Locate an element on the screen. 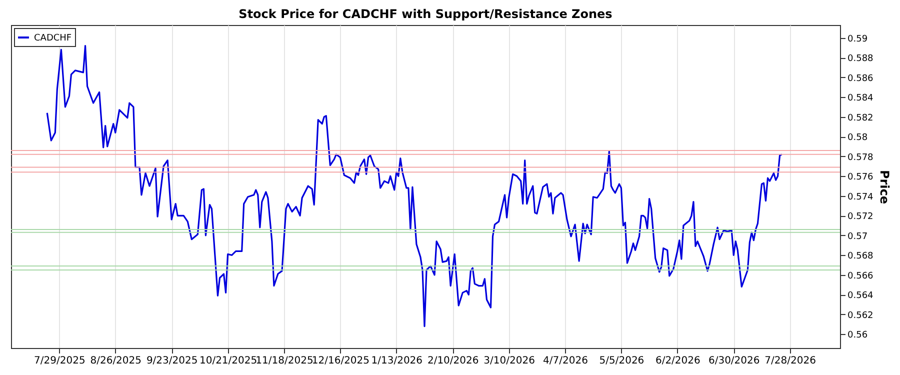  x-tick-label: 7/28/2026 is located at coordinates (790, 361).